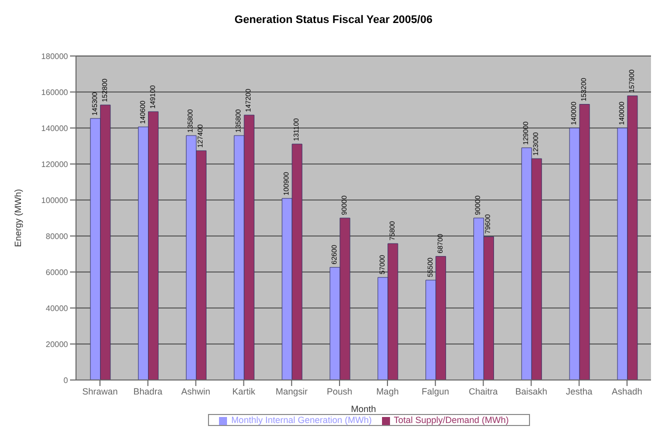  What do you see at coordinates (334, 20) in the screenshot?
I see `chart-title: Generation Status Fiscal Year 2005/06` at bounding box center [334, 20].